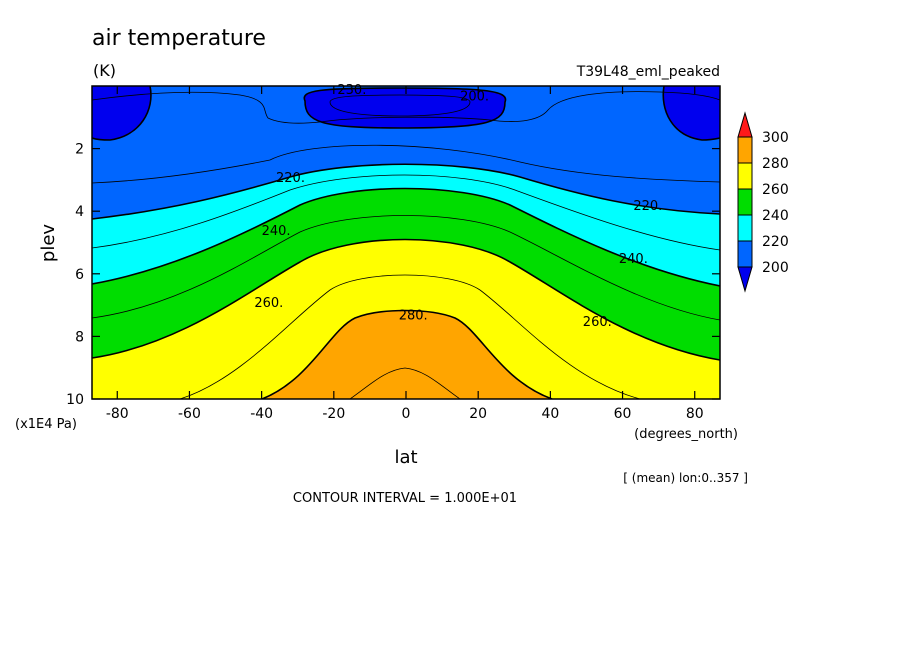  What do you see at coordinates (117, 414) in the screenshot?
I see `x-tick-label: -80` at bounding box center [117, 414].